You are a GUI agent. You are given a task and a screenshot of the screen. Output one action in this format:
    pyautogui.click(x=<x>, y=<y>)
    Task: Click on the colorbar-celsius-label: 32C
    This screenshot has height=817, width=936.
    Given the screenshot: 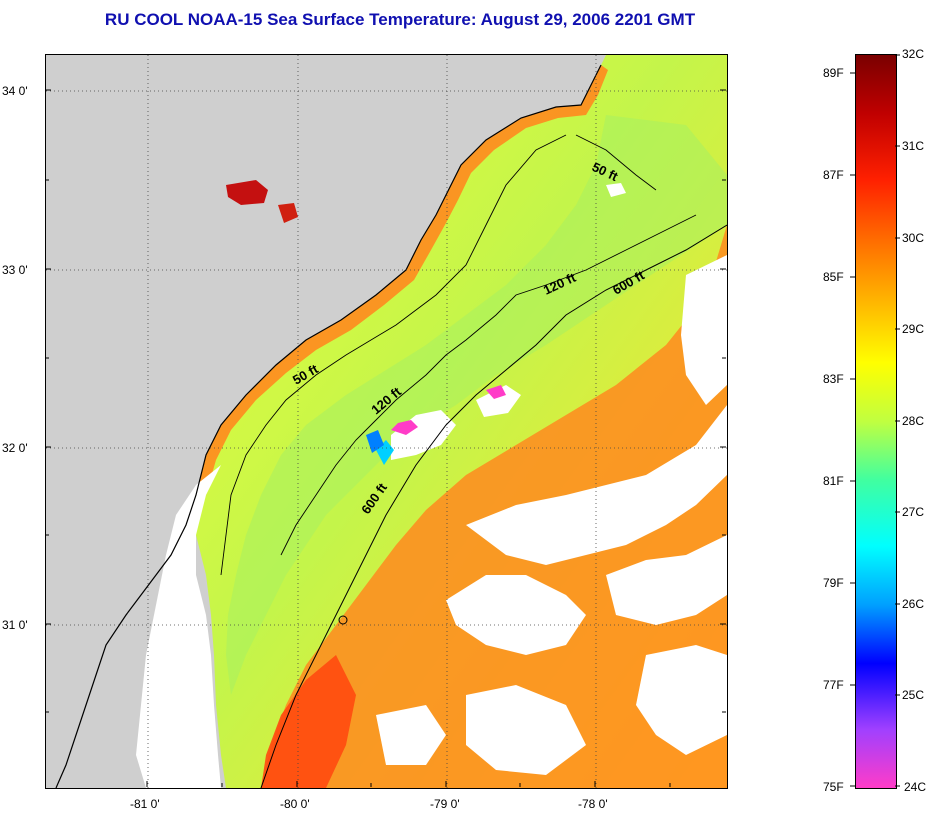 What is the action you would take?
    pyautogui.click(x=913, y=54)
    